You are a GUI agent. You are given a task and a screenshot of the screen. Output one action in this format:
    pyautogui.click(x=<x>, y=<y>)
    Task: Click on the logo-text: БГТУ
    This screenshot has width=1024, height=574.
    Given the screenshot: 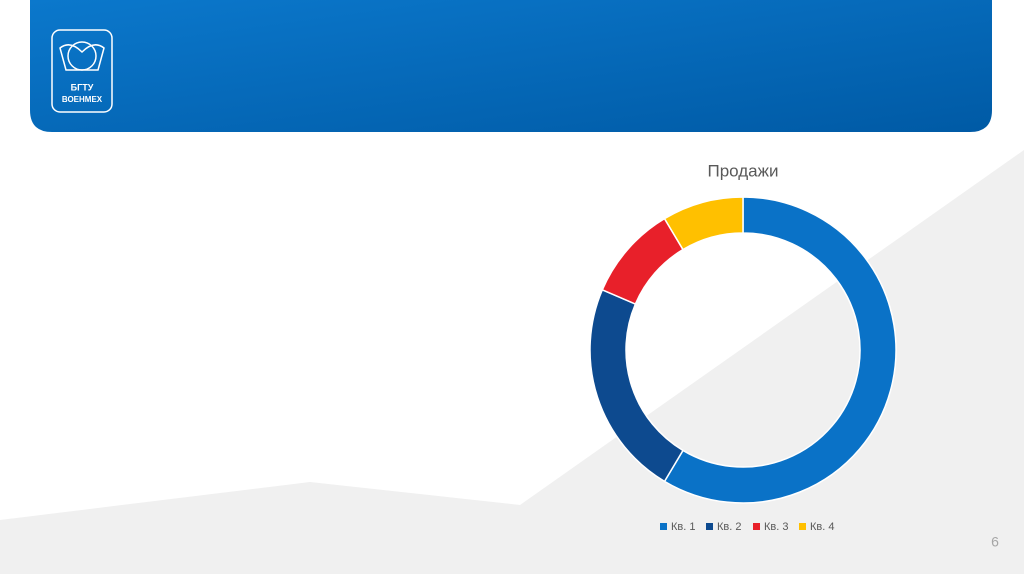 What is the action you would take?
    pyautogui.click(x=82, y=87)
    